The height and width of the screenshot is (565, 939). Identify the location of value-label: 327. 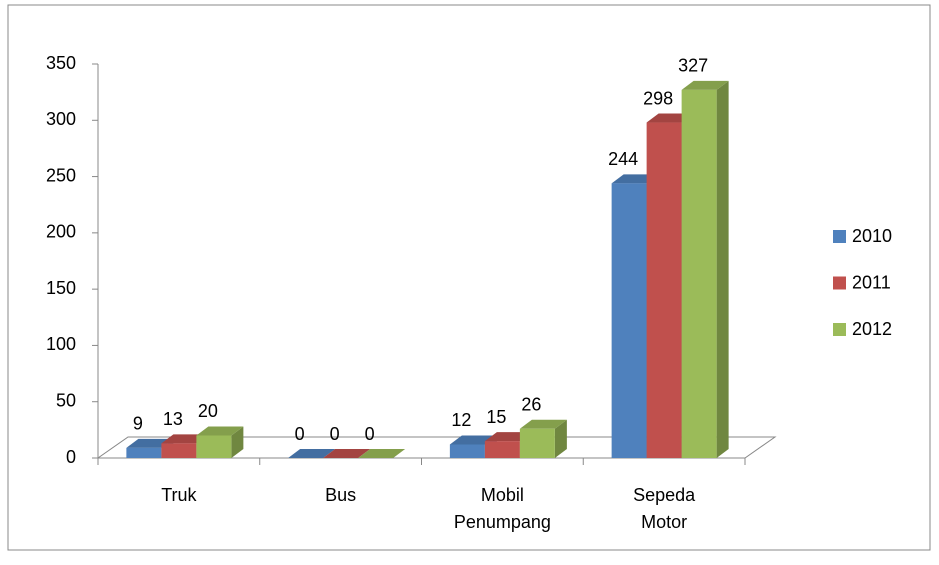
(693, 66).